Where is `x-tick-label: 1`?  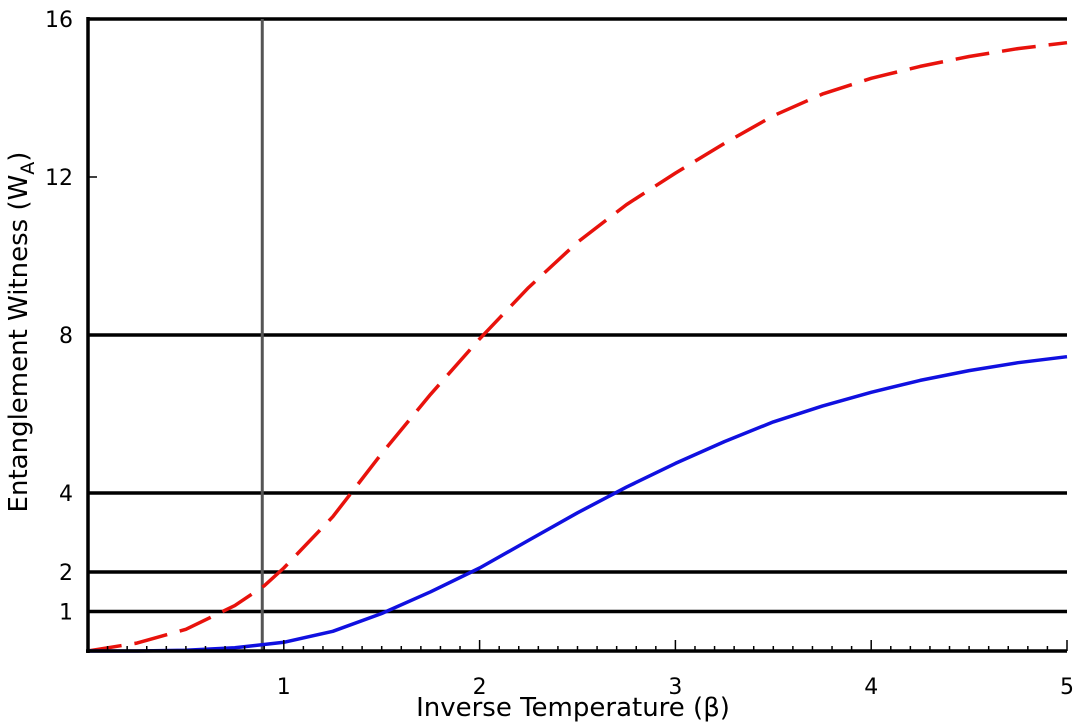
x-tick-label: 1 is located at coordinates (284, 687).